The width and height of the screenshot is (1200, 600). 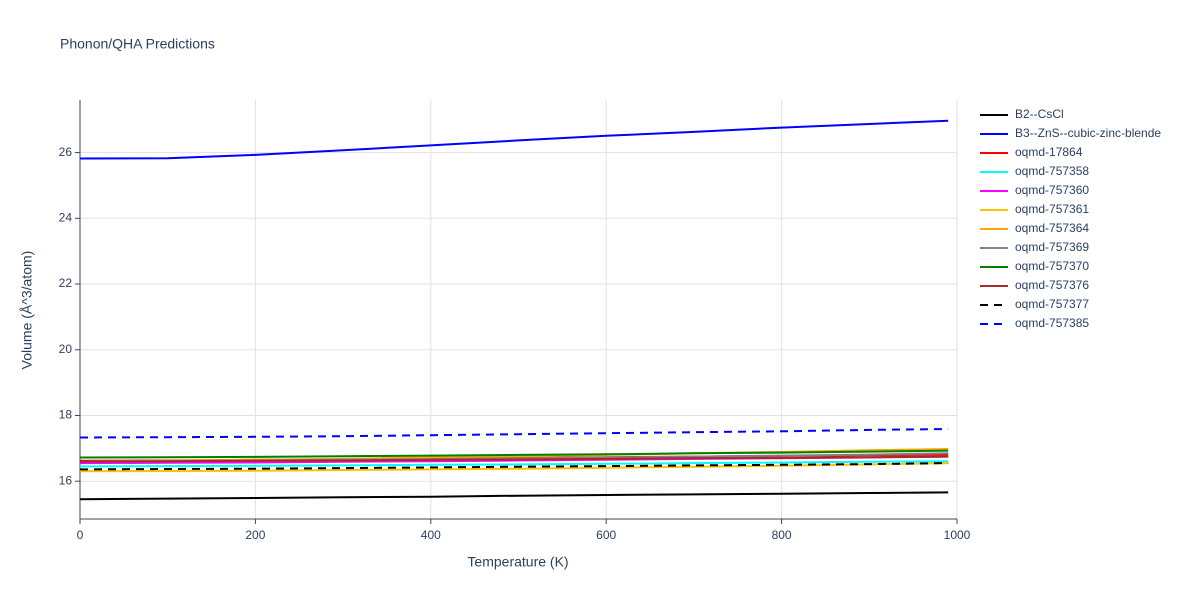 I want to click on legend-label: oqmd-757361, so click(x=1052, y=209).